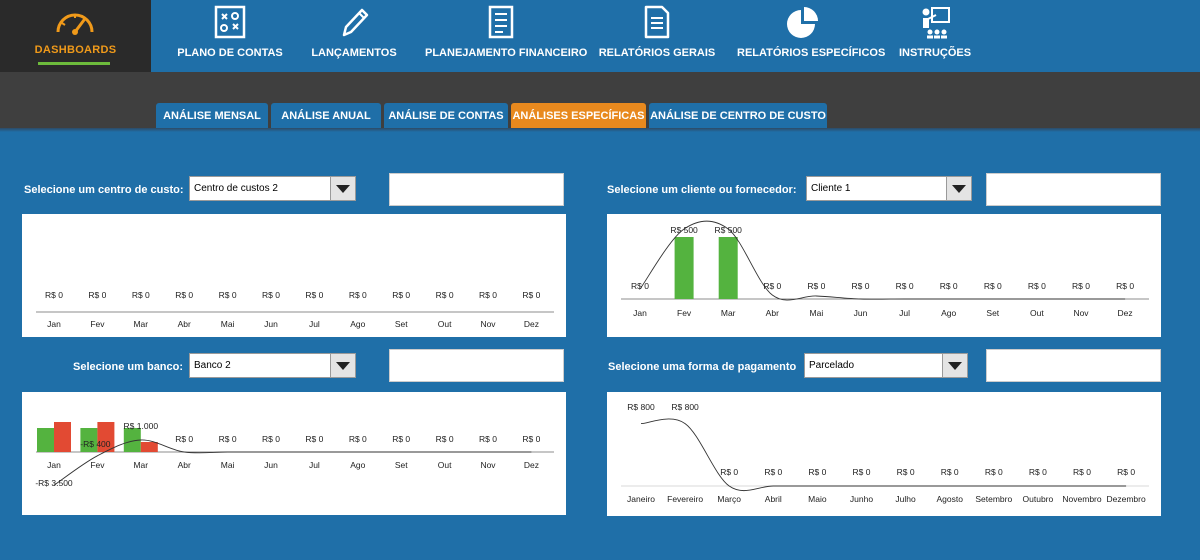 Image resolution: width=1200 pixels, height=560 pixels. I want to click on nav-relatorios-especificos: RELATÓRIOS ESPECÍFICOS, so click(811, 36).